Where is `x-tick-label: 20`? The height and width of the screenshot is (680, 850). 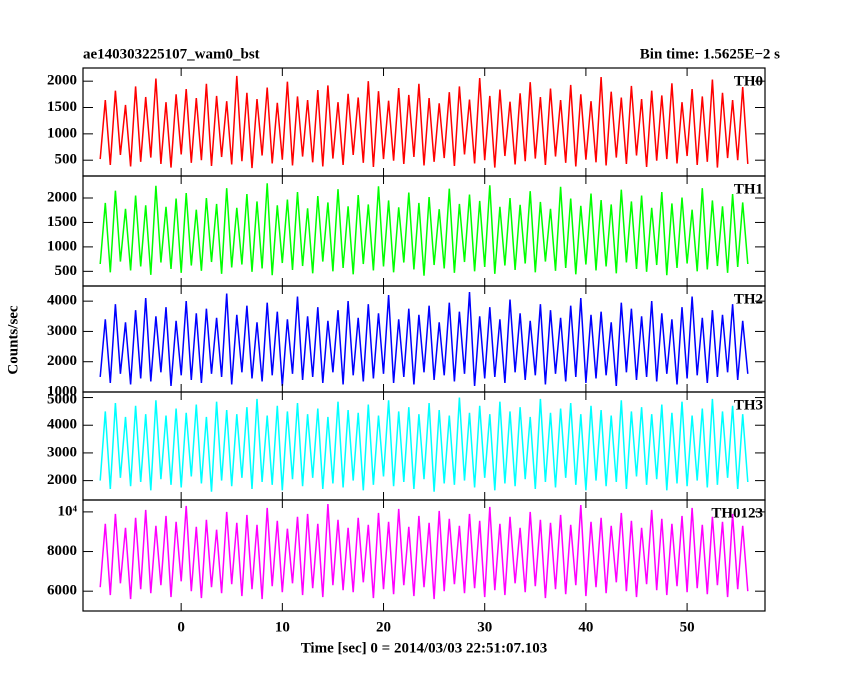 x-tick-label: 20 is located at coordinates (383, 627).